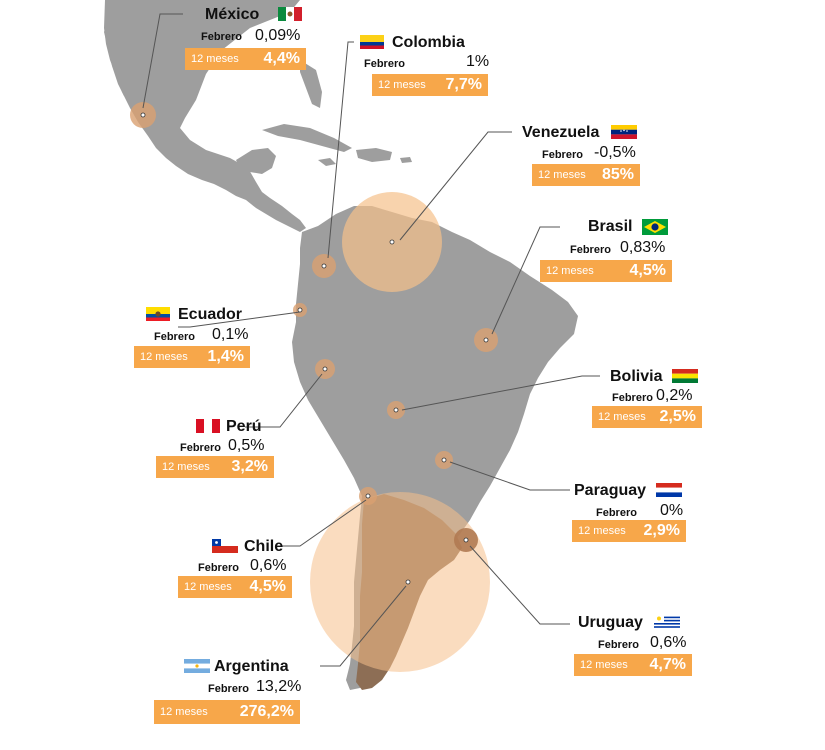 The width and height of the screenshot is (825, 750). What do you see at coordinates (374, 155) in the screenshot?
I see `hispaniola-island` at bounding box center [374, 155].